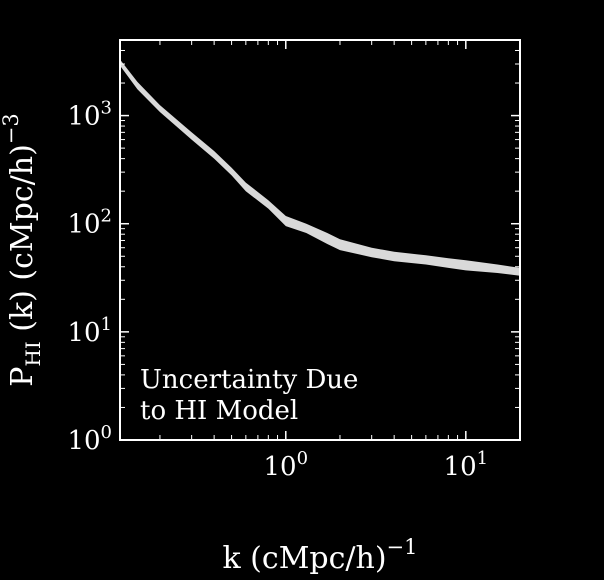 The image size is (604, 580). What do you see at coordinates (286, 465) in the screenshot?
I see `x-tick-label-0: 100` at bounding box center [286, 465].